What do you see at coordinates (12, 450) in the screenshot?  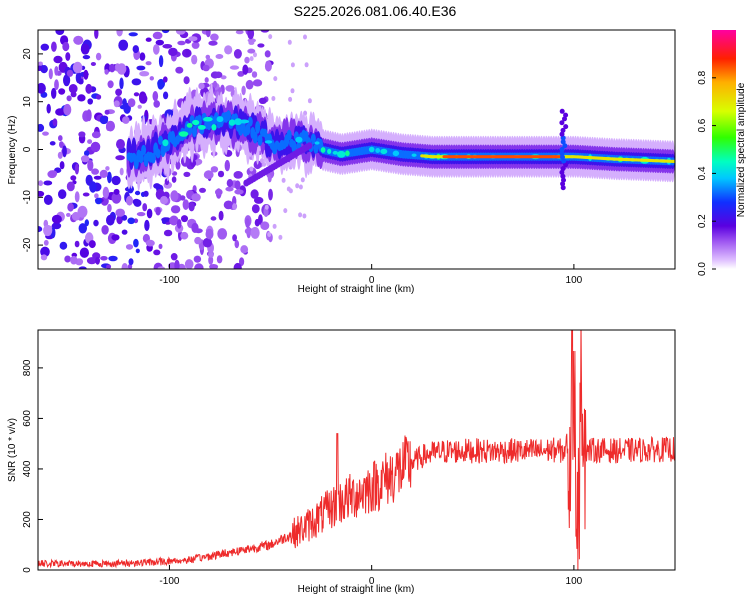 I see `snr-ylabel: SNR (10 * v/v)` at bounding box center [12, 450].